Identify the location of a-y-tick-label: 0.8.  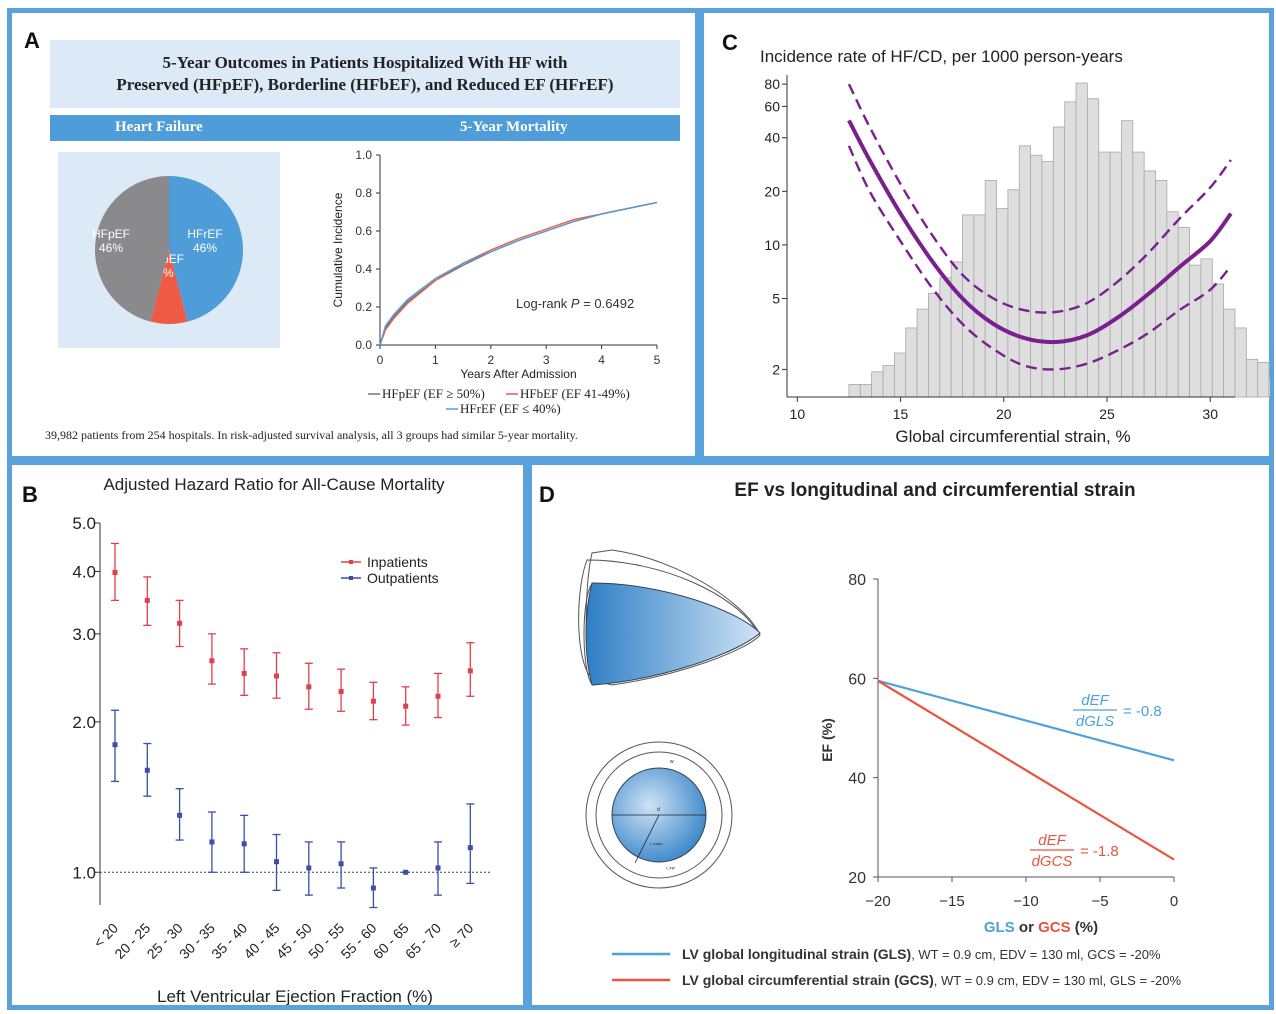
(363, 193).